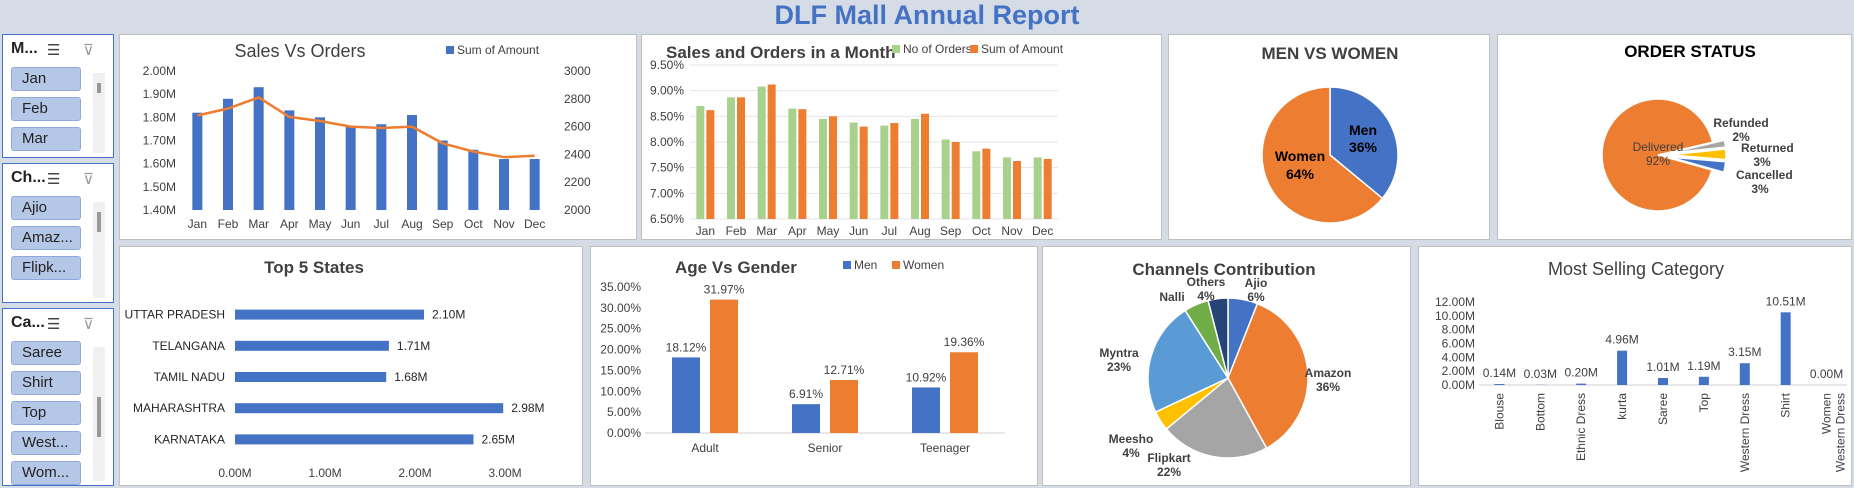 The image size is (1854, 488). Describe the element at coordinates (937, 49) in the screenshot. I see `legend-label: No of Orders` at that location.